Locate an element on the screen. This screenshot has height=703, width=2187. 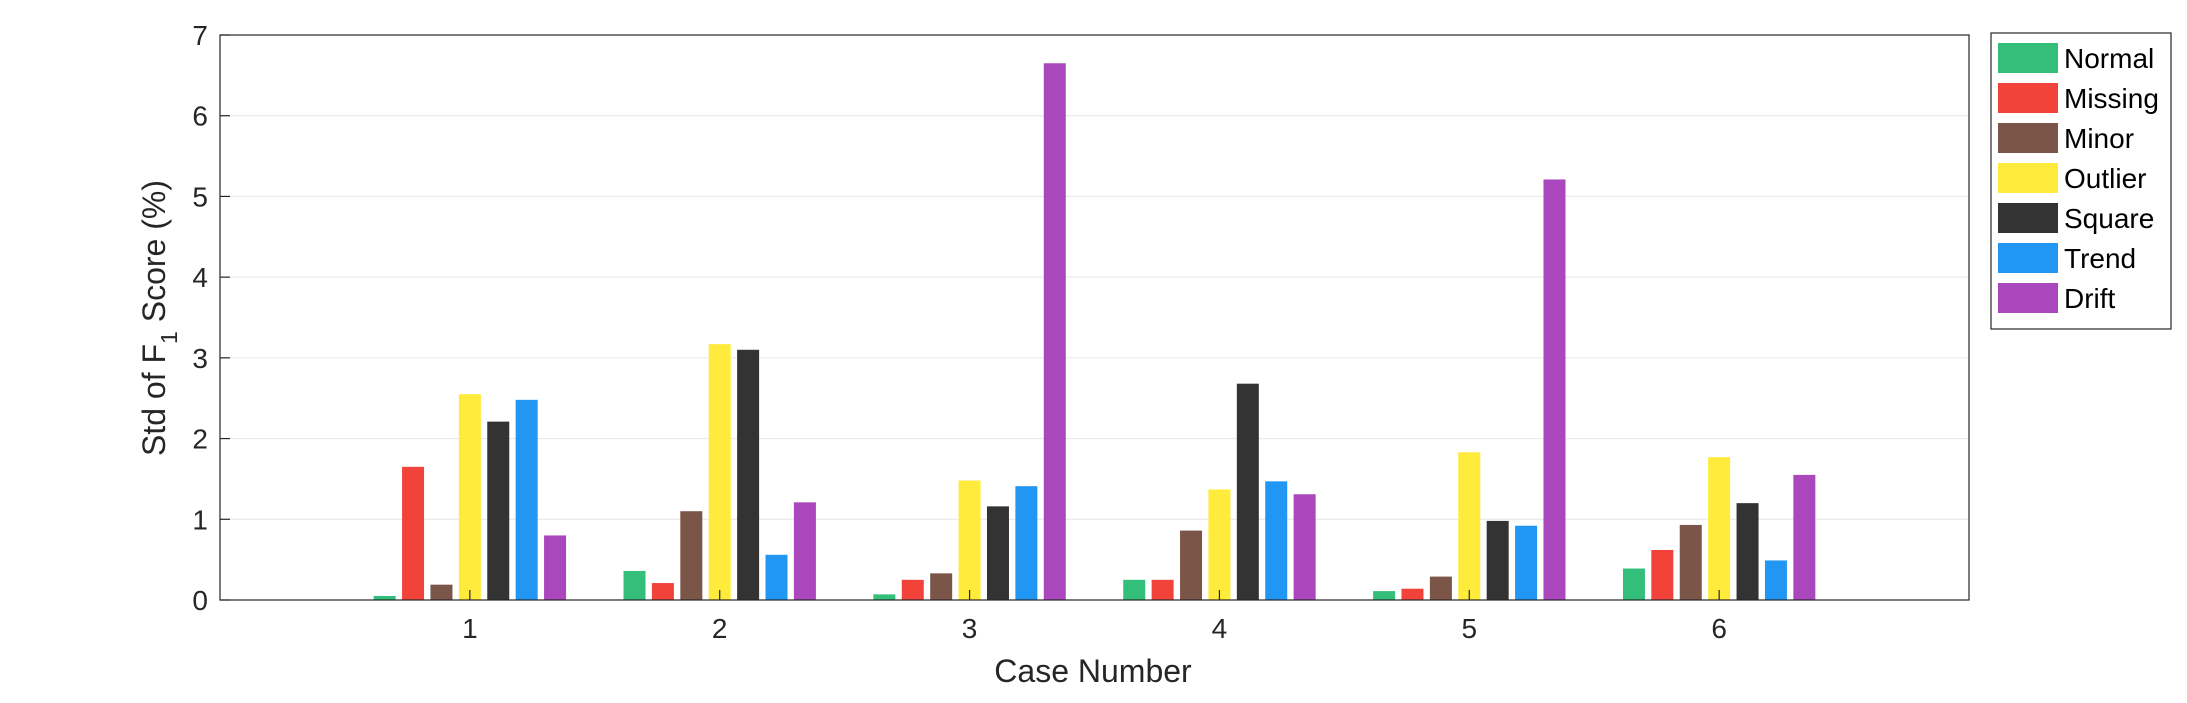
legend-swatch-normal is located at coordinates (2028, 58).